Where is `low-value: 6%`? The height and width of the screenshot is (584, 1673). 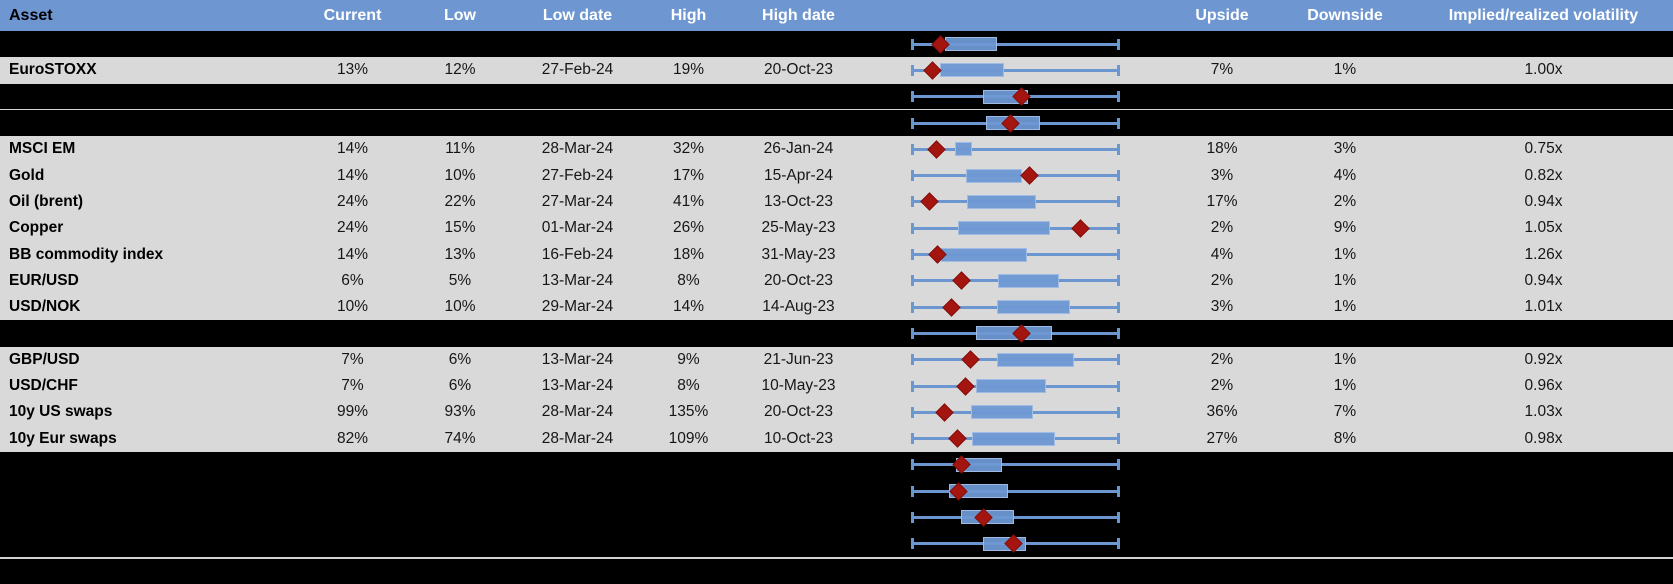 low-value: 6% is located at coordinates (460, 359).